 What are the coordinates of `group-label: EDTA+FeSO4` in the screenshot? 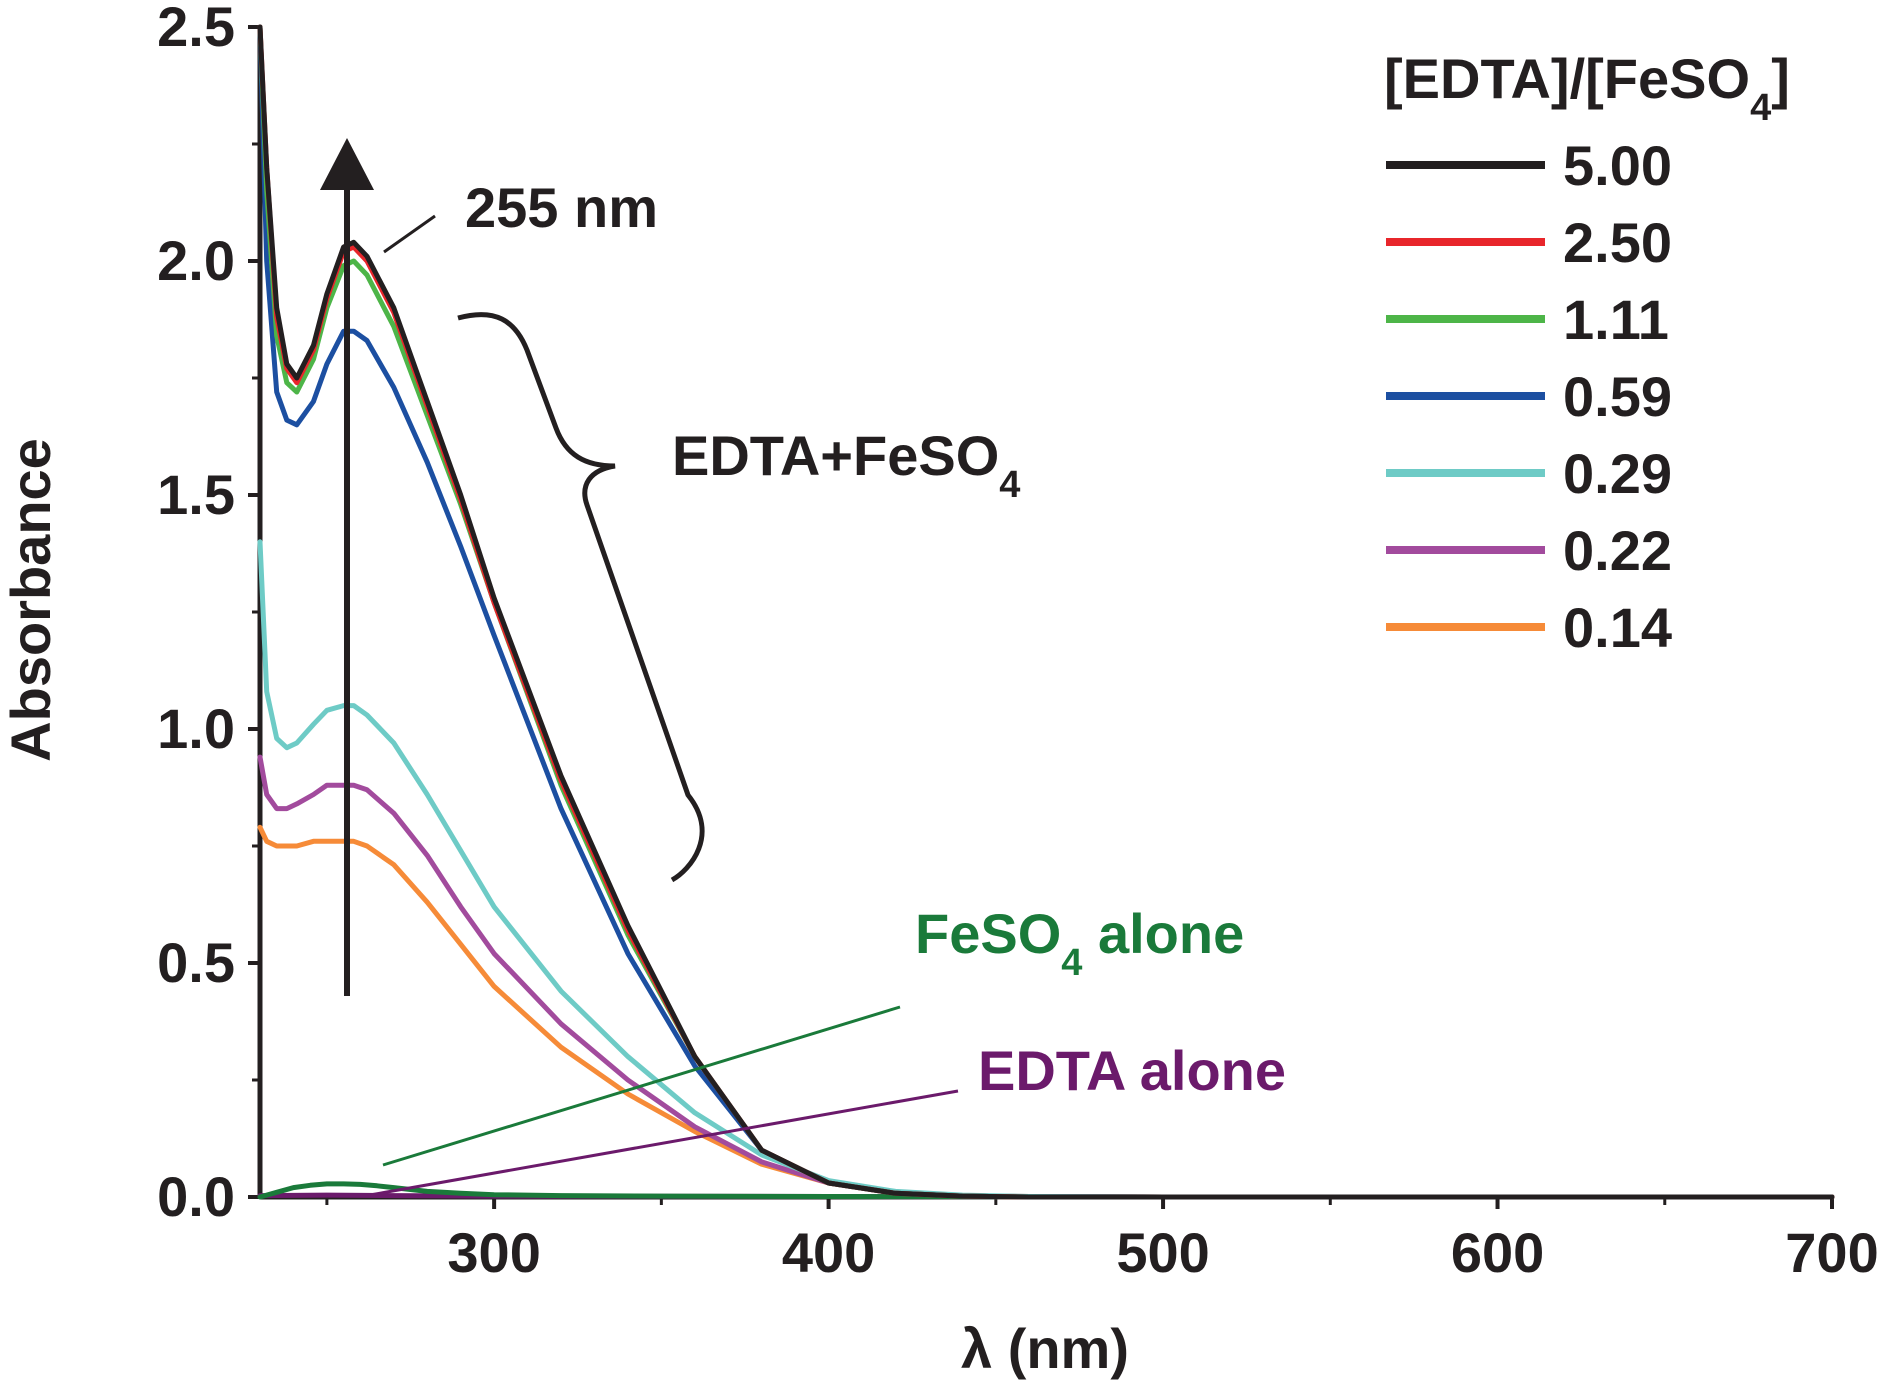 It's located at (846, 465).